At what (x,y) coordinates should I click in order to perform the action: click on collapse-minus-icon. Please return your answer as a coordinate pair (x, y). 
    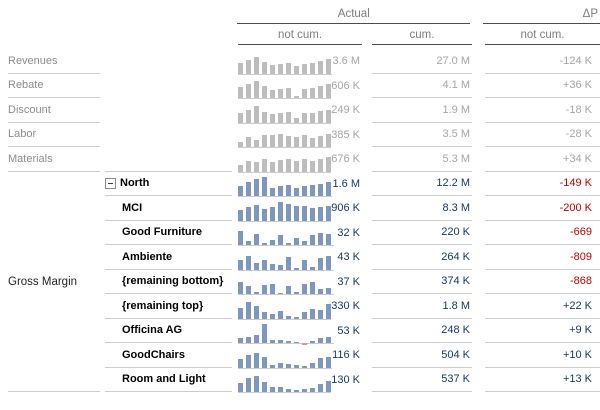
    Looking at the image, I should click on (110, 183).